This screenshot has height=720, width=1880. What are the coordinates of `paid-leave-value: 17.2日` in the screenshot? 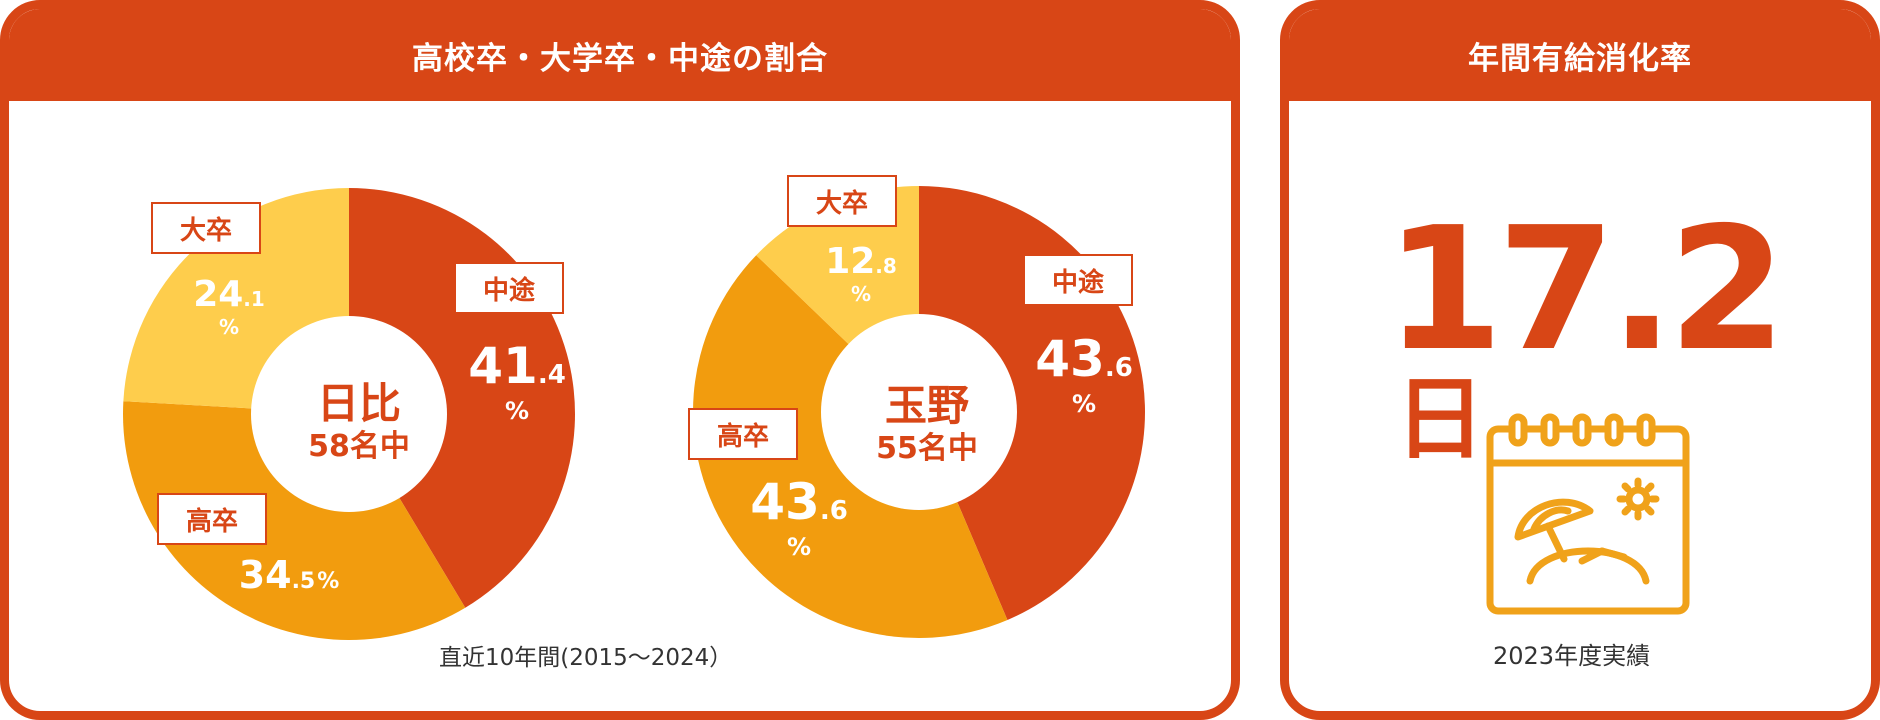 It's located at (1628, 335).